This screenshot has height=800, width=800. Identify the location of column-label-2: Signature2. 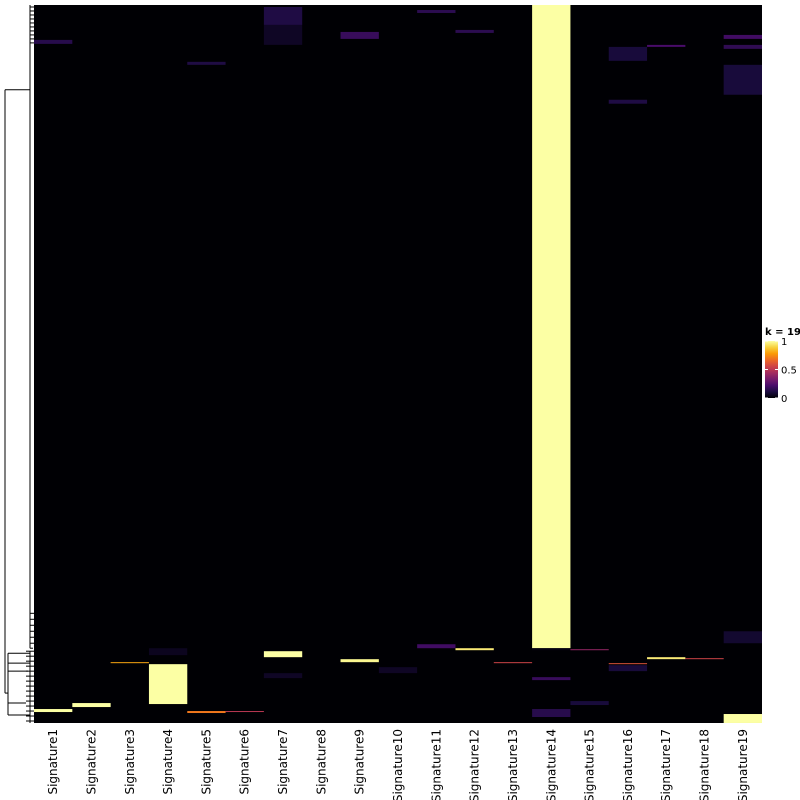
(91, 762).